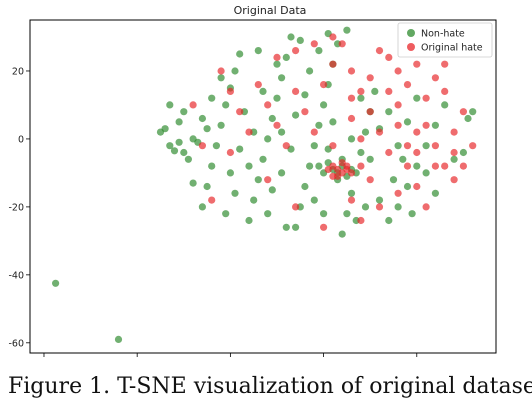 Image resolution: width=532 pixels, height=402 pixels. I want to click on legend: Non-hate Original hate, so click(445, 40).